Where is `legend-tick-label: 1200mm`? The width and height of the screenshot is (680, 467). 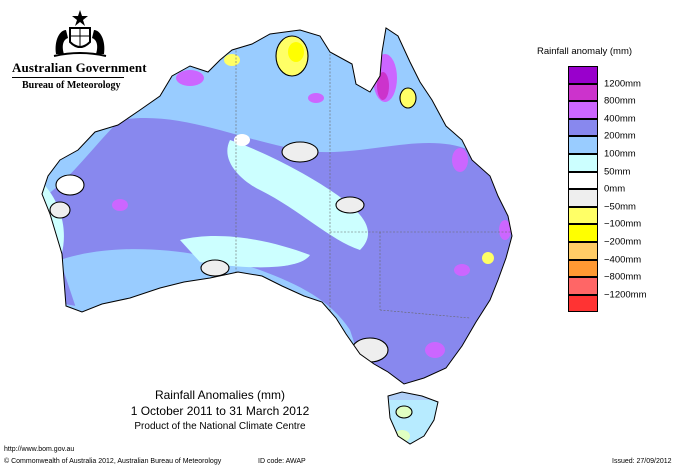
legend-tick-label: 1200mm is located at coordinates (622, 84).